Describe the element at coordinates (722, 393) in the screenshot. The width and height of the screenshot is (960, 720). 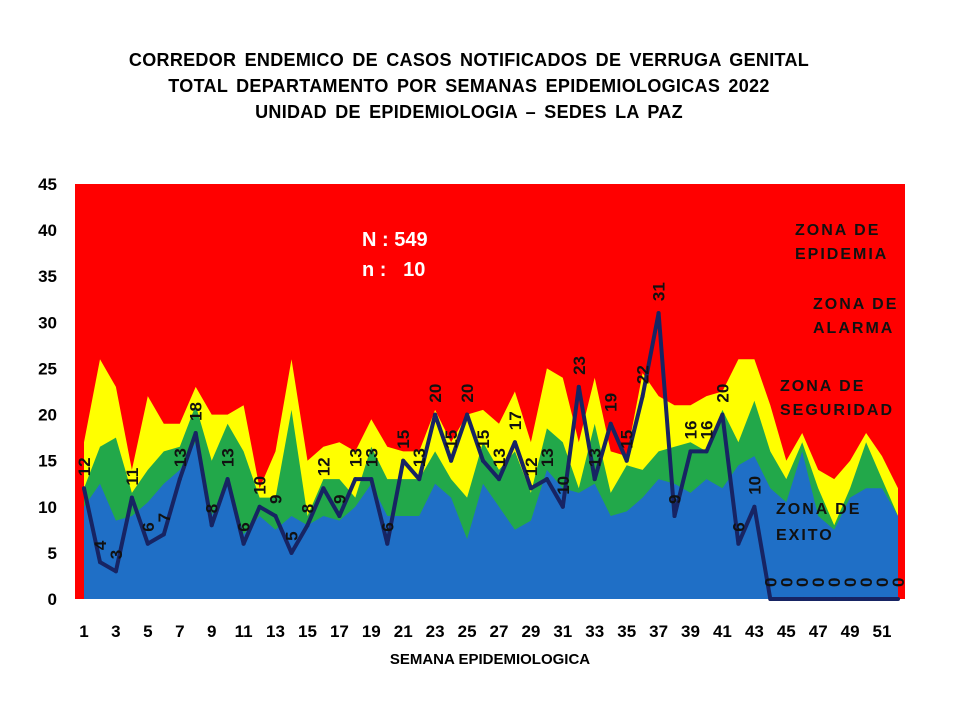
I see `data-label-week-41: 20` at that location.